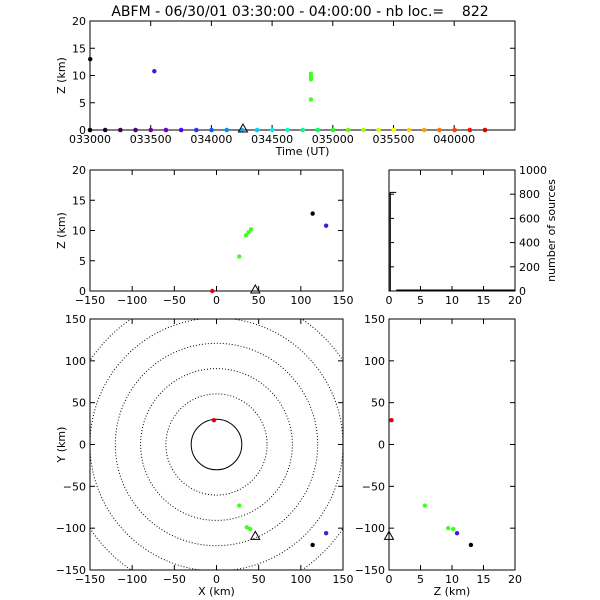  What do you see at coordinates (79, 48) in the screenshot?
I see `y-tick-label: 15` at bounding box center [79, 48].